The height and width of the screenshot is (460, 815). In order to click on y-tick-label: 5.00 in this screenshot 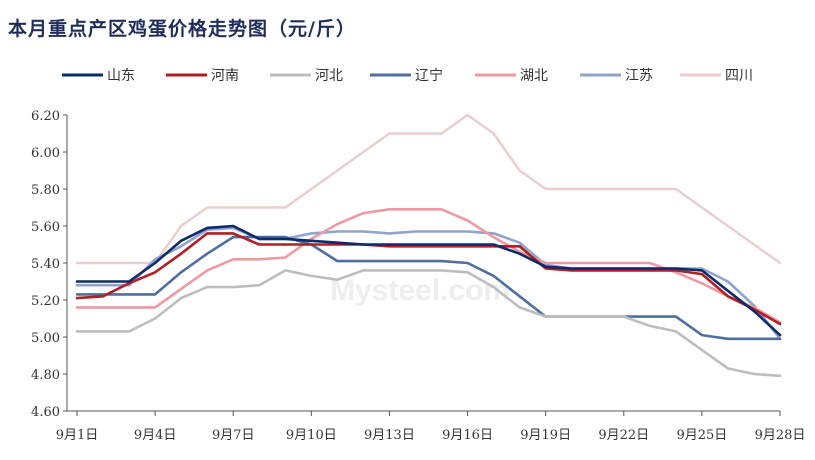, I will do `click(45, 338)`.